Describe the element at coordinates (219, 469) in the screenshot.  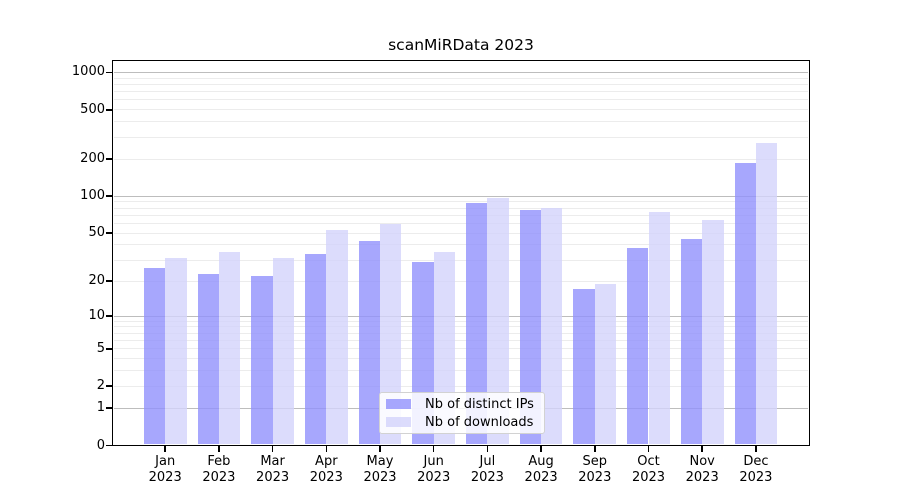
I see `x-tick-label-feb: Feb 2023` at that location.